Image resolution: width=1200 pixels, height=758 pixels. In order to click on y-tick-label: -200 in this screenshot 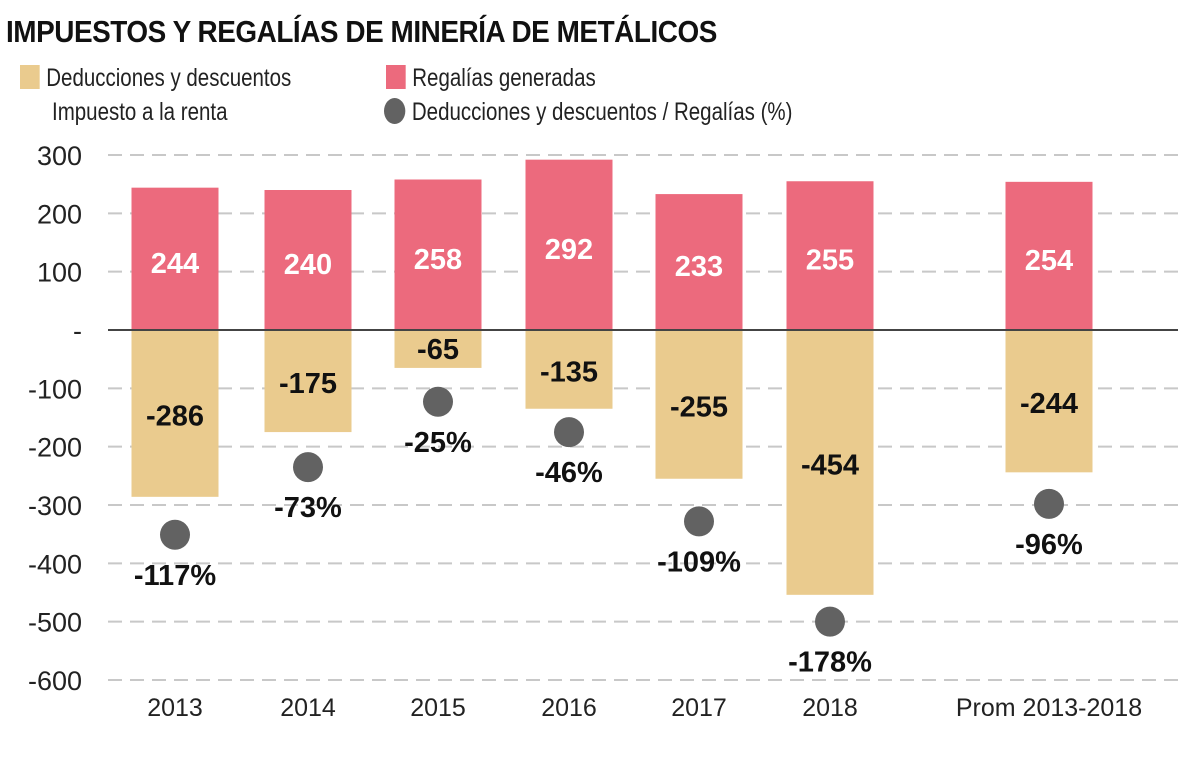, I will do `click(55, 448)`.